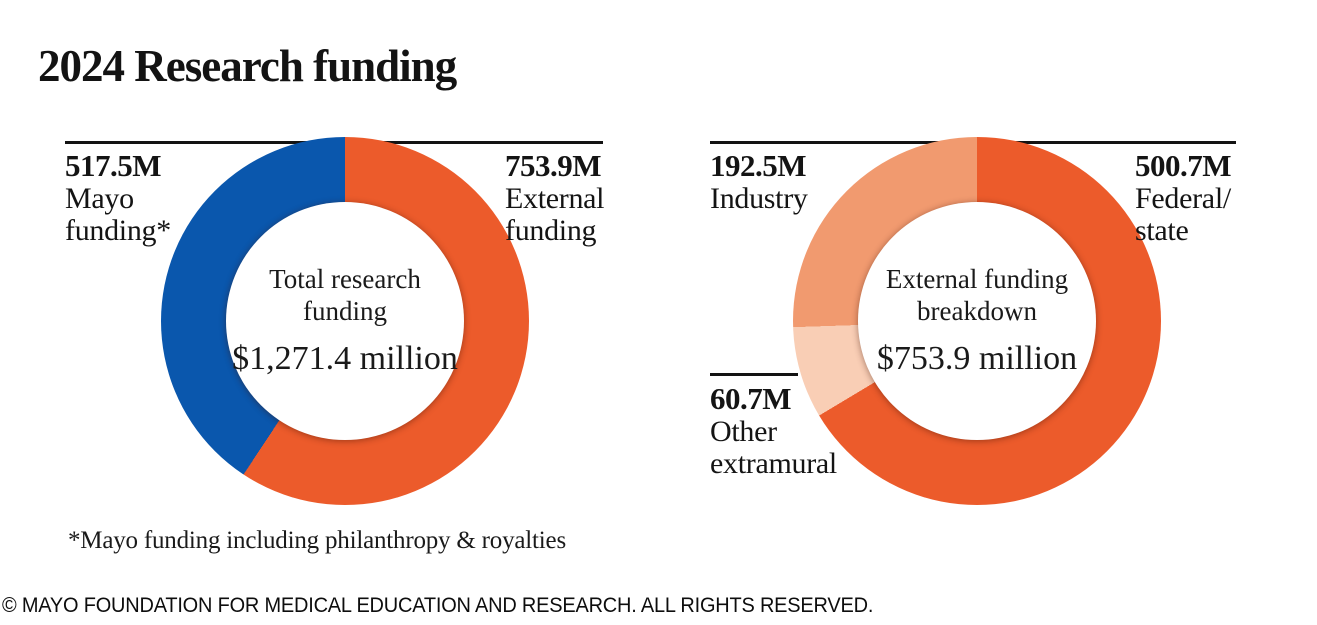 This screenshot has width=1317, height=625. What do you see at coordinates (345, 359) in the screenshot?
I see `donut-center-value: $1,271.4 million` at bounding box center [345, 359].